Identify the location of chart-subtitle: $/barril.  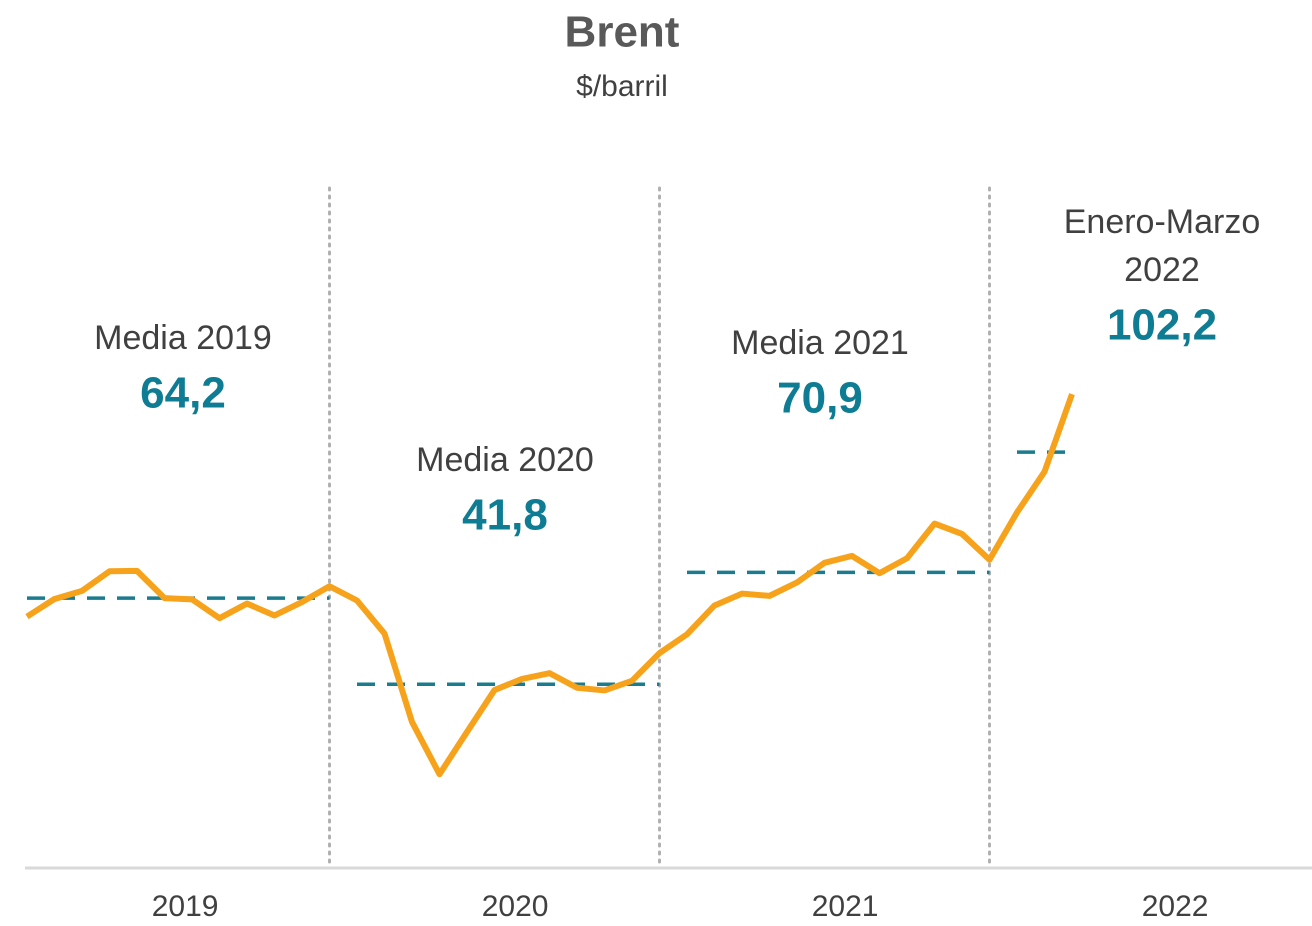
(622, 86).